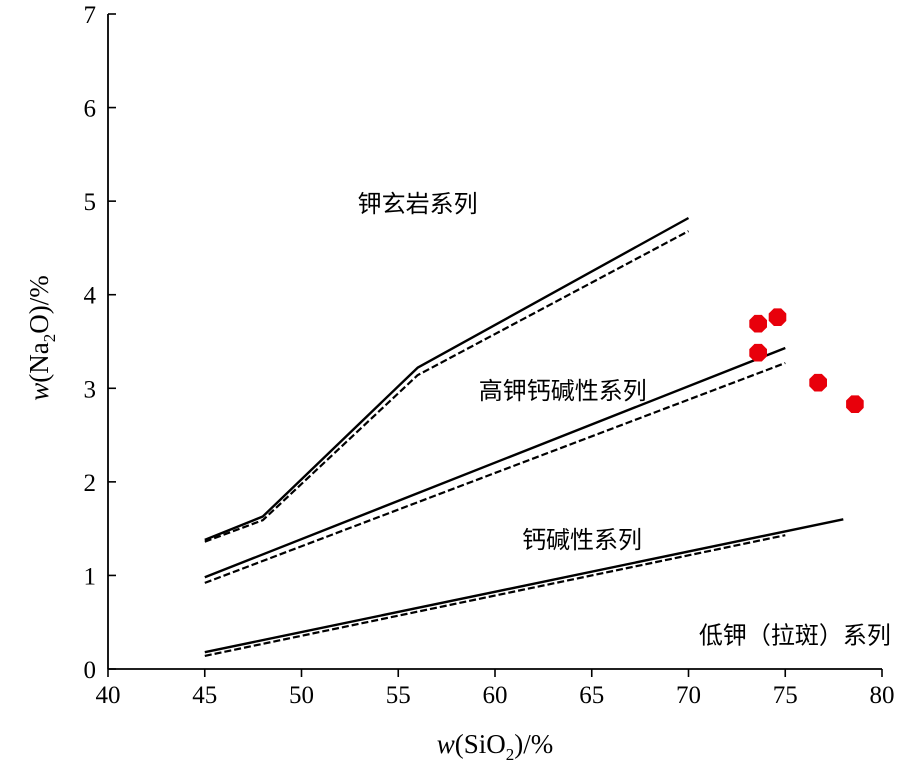 The image size is (900, 769). I want to click on region-label: 钾玄岩系列, so click(418, 204).